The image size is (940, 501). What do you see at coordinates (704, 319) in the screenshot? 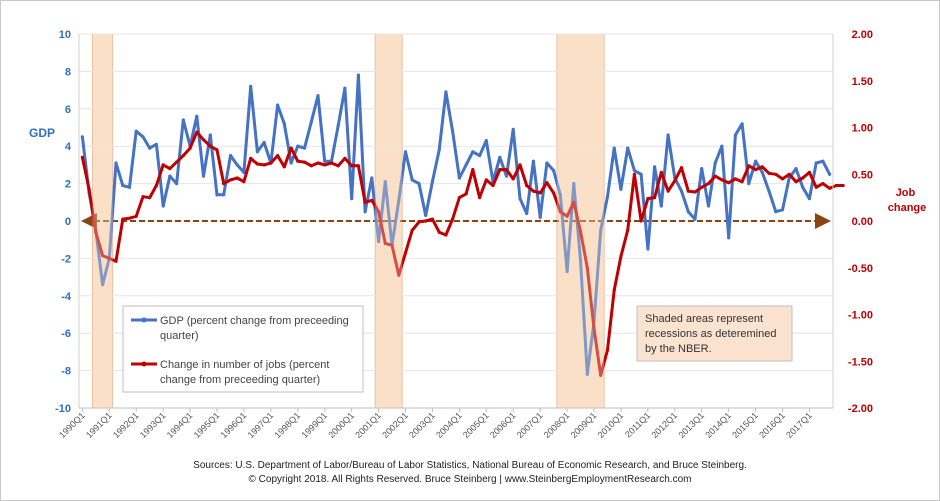
I see `note-line-1: Shaded areas represent` at bounding box center [704, 319].